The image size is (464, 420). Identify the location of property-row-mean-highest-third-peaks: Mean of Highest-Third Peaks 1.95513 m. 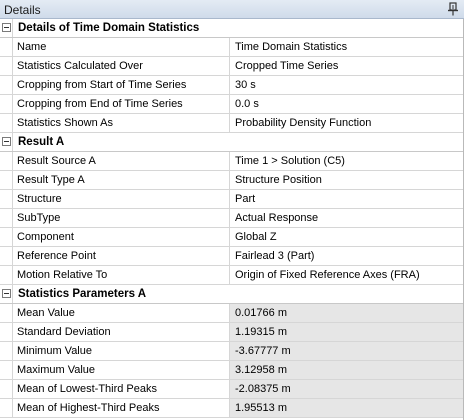
(232, 408).